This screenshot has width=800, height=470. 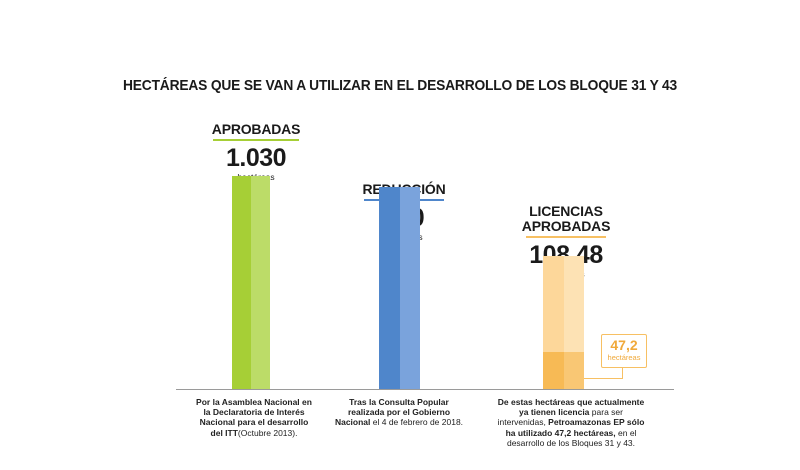 What do you see at coordinates (425, 389) in the screenshot?
I see `chart-baseline` at bounding box center [425, 389].